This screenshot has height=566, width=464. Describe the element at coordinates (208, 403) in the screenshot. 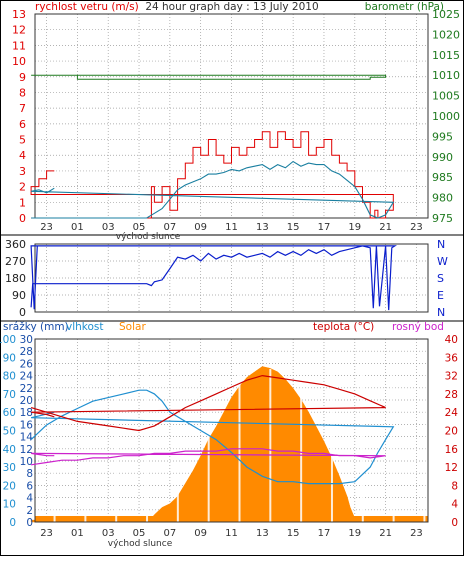

I see `temperature-line` at that location.